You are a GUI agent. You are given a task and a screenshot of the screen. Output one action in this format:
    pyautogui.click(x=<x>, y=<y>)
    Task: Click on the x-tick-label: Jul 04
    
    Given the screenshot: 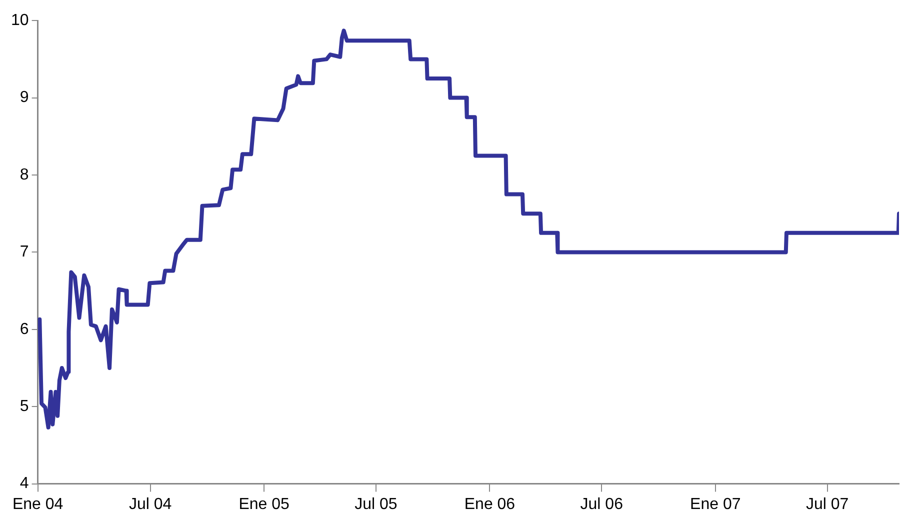 What is the action you would take?
    pyautogui.click(x=150, y=504)
    